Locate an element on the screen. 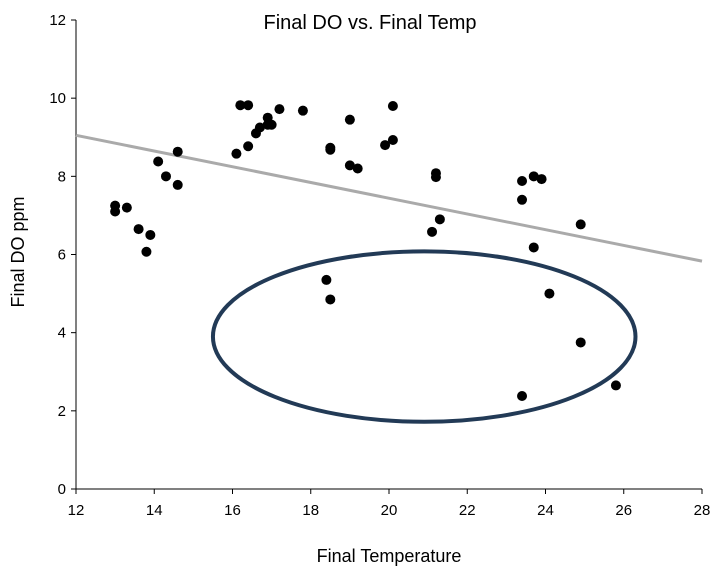 Image resolution: width=712 pixels, height=569 pixels. x-tick-label: 20 is located at coordinates (389, 510).